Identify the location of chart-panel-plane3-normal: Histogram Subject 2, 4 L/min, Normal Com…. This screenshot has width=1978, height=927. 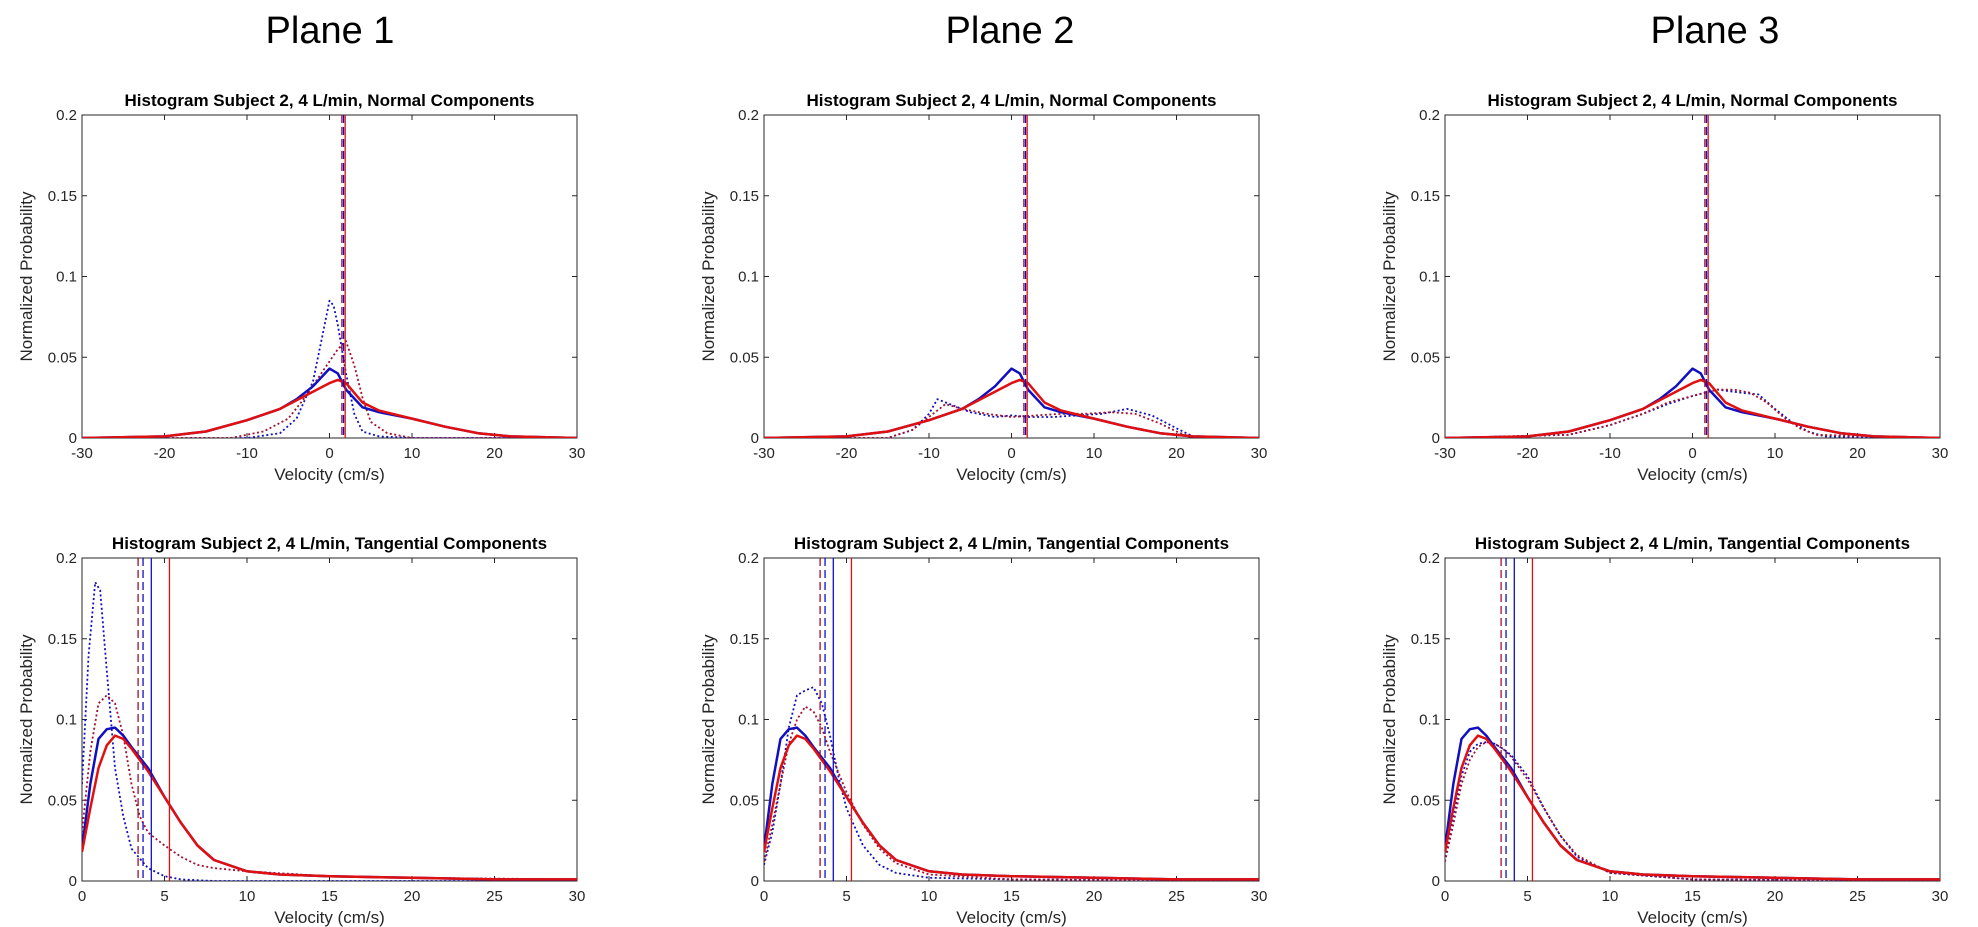
(1664, 287).